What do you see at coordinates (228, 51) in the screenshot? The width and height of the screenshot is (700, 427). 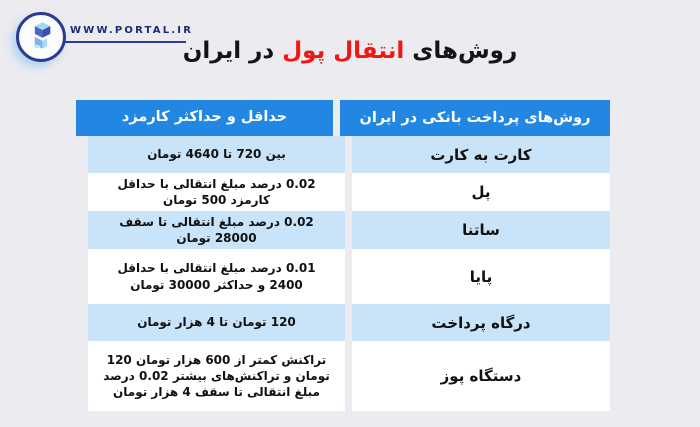 I see `title-suffix: در ایران` at bounding box center [228, 51].